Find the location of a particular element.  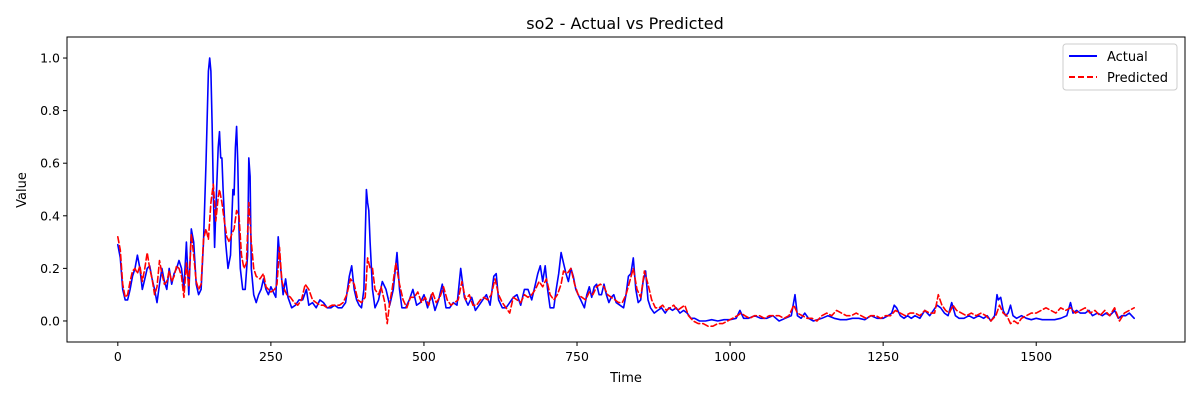

y-tick-label: 1.0 is located at coordinates (50, 58).